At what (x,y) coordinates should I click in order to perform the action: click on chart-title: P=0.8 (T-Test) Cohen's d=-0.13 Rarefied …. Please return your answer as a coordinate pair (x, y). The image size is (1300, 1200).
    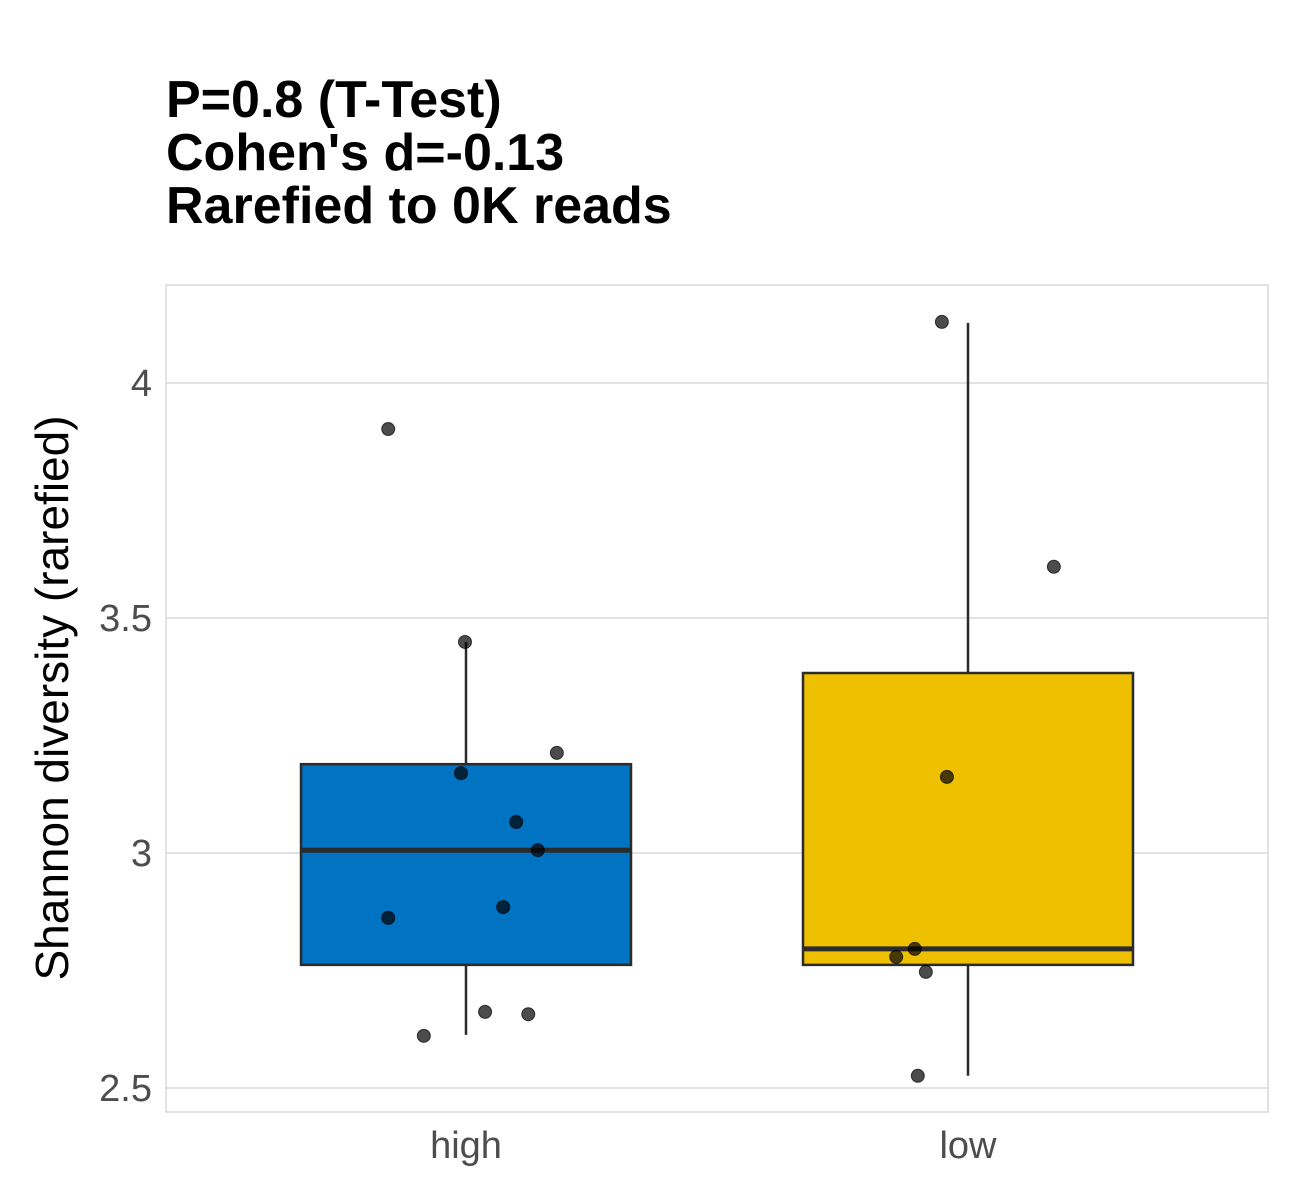
    Looking at the image, I should click on (419, 153).